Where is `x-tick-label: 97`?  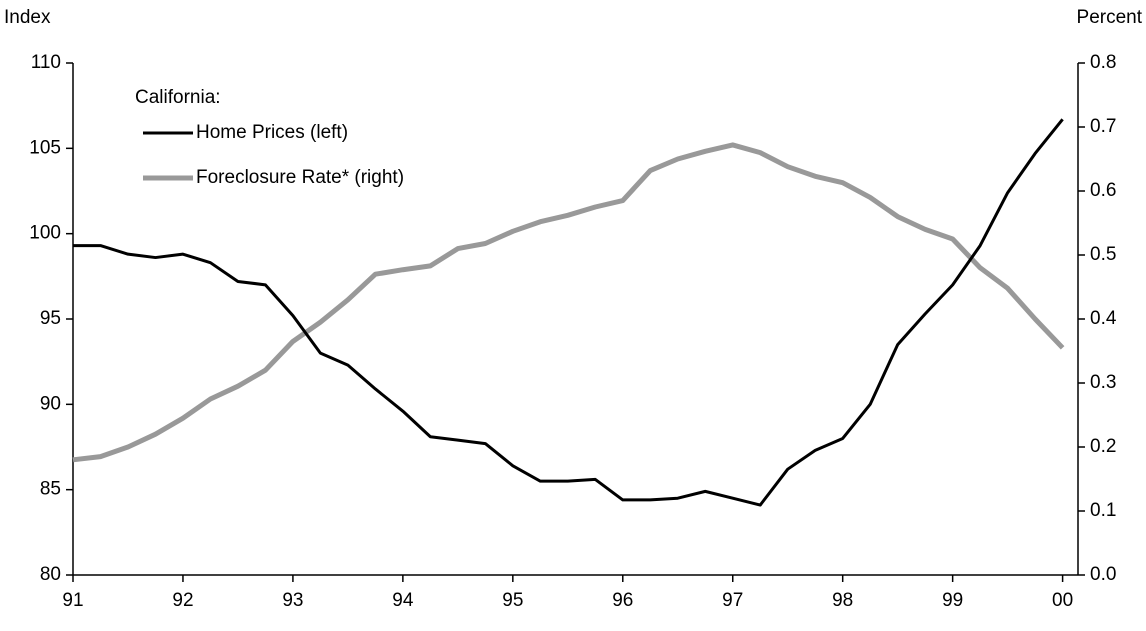
x-tick-label: 97 is located at coordinates (732, 600).